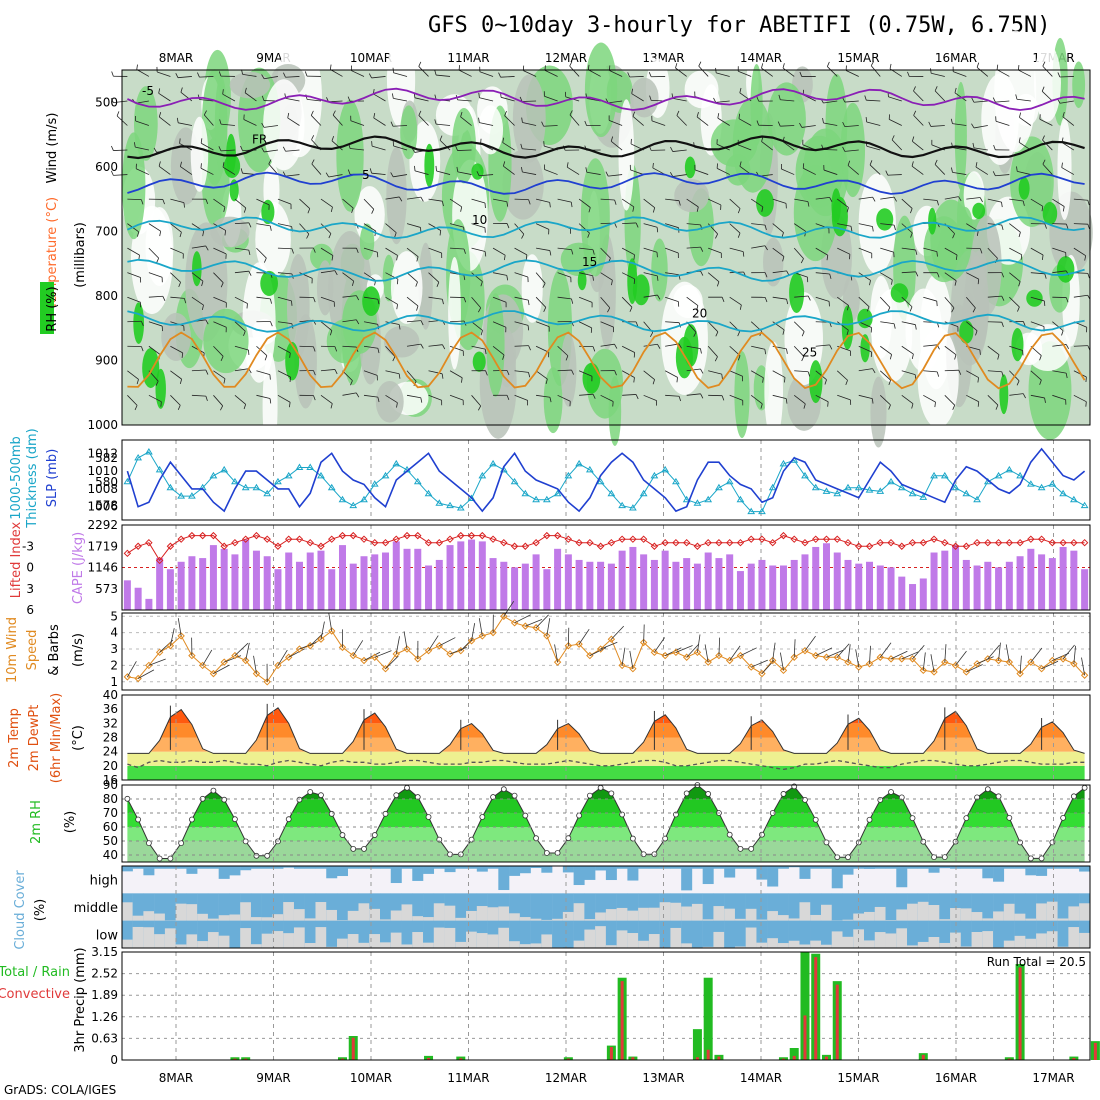  I want to click on wind-tick-label: 1, so click(114, 682).